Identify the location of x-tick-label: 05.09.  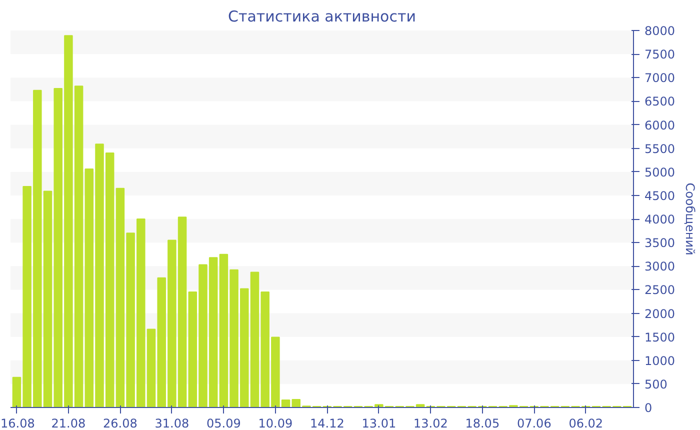
(223, 423).